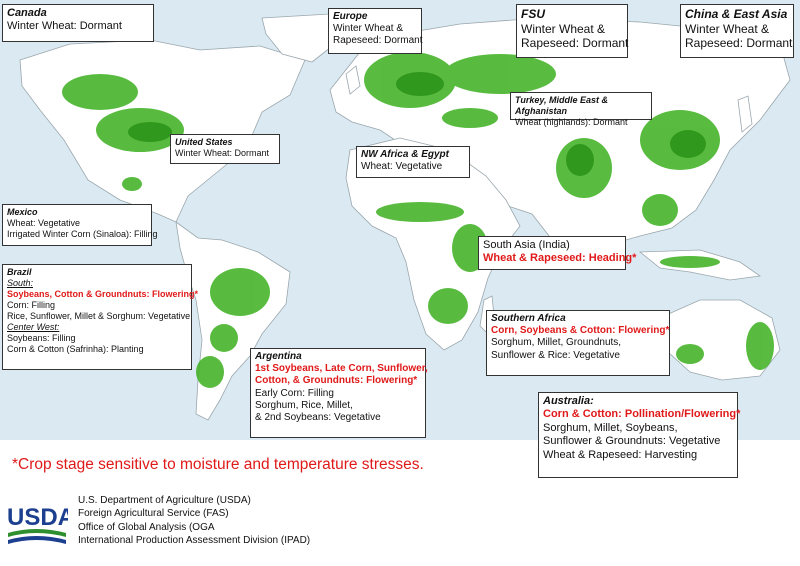 This screenshot has width=800, height=566. What do you see at coordinates (563, 28) in the screenshot?
I see `fsu-line-1: Winter Wheat &` at bounding box center [563, 28].